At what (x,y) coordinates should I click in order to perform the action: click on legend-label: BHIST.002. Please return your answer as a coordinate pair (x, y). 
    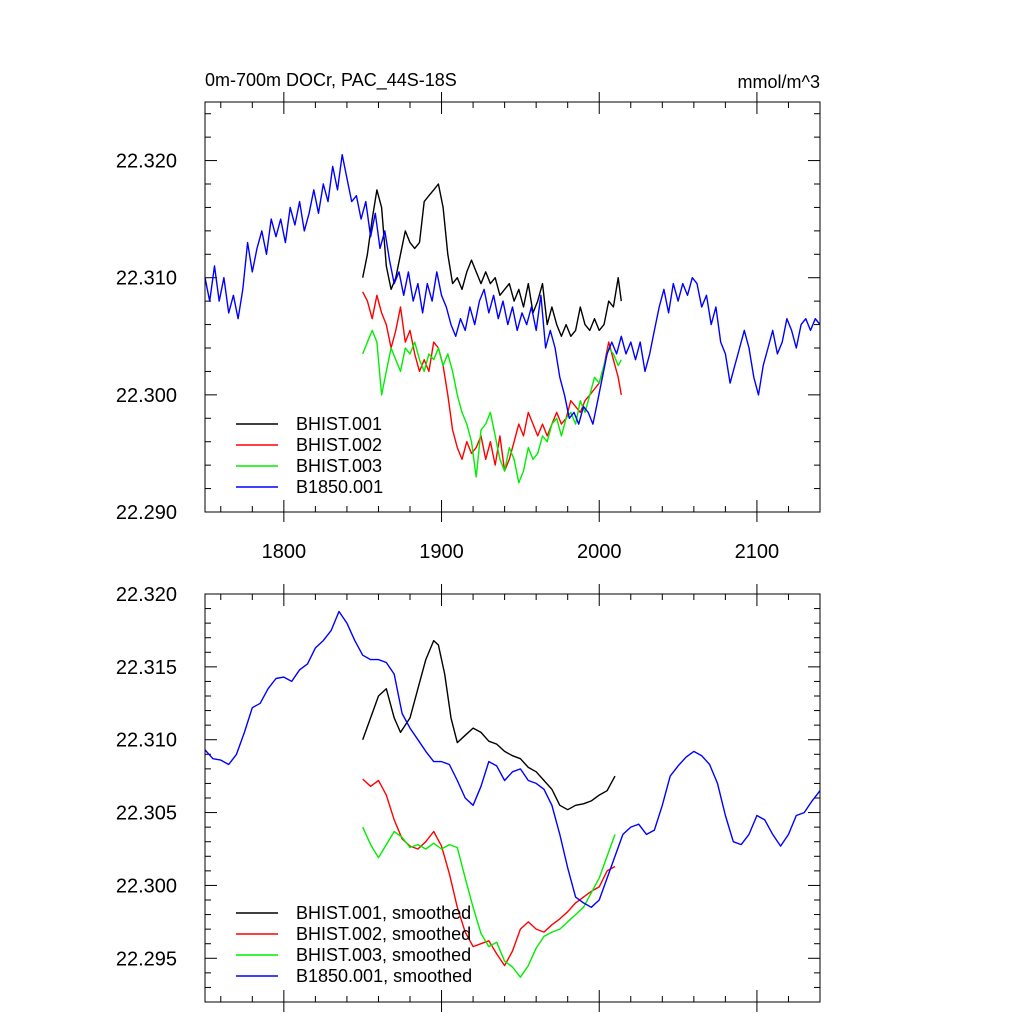
    Looking at the image, I should click on (339, 445).